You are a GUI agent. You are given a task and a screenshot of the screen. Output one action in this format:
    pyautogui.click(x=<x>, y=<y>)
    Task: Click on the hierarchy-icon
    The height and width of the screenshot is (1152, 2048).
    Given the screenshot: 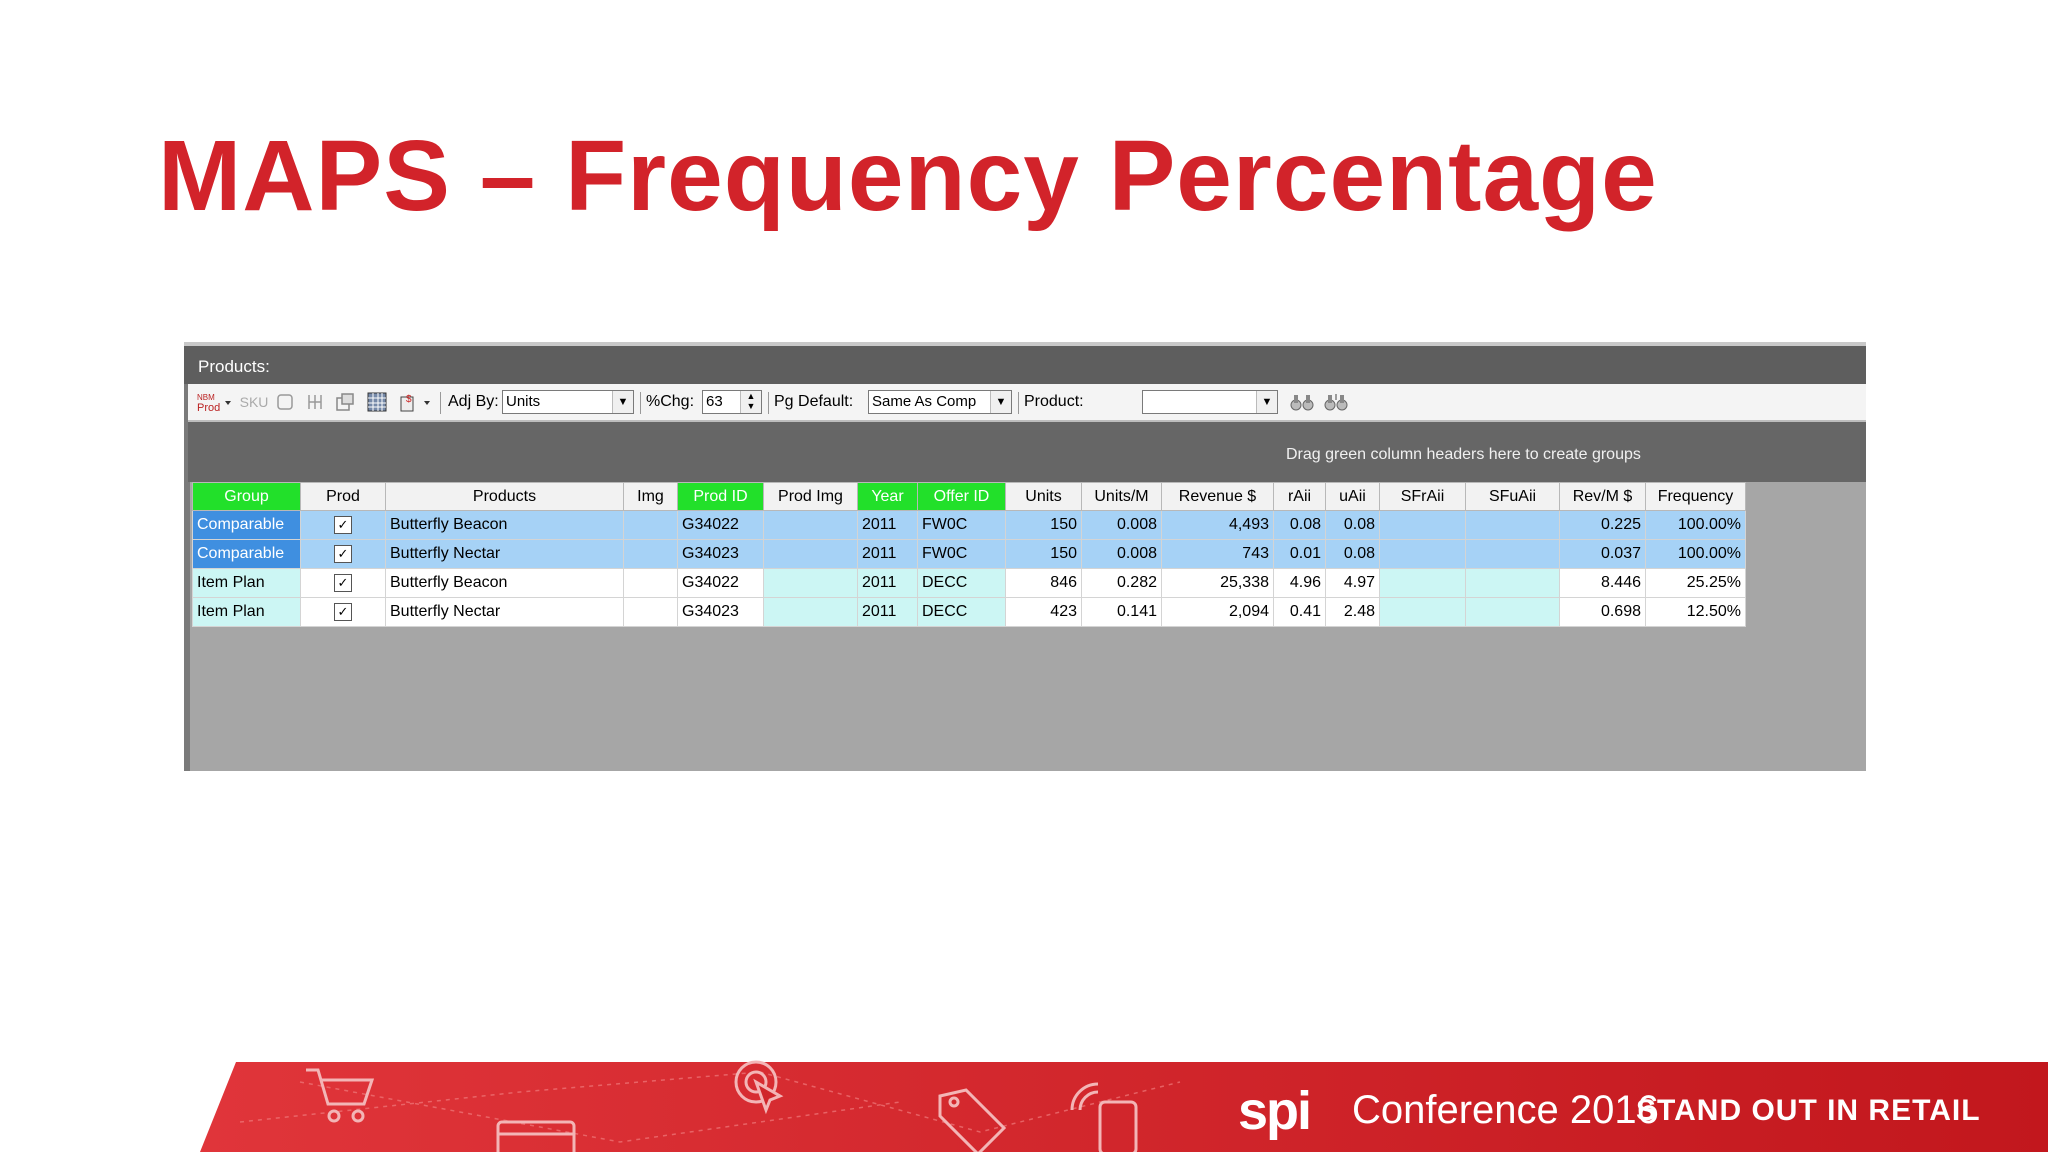 What is the action you would take?
    pyautogui.click(x=315, y=402)
    